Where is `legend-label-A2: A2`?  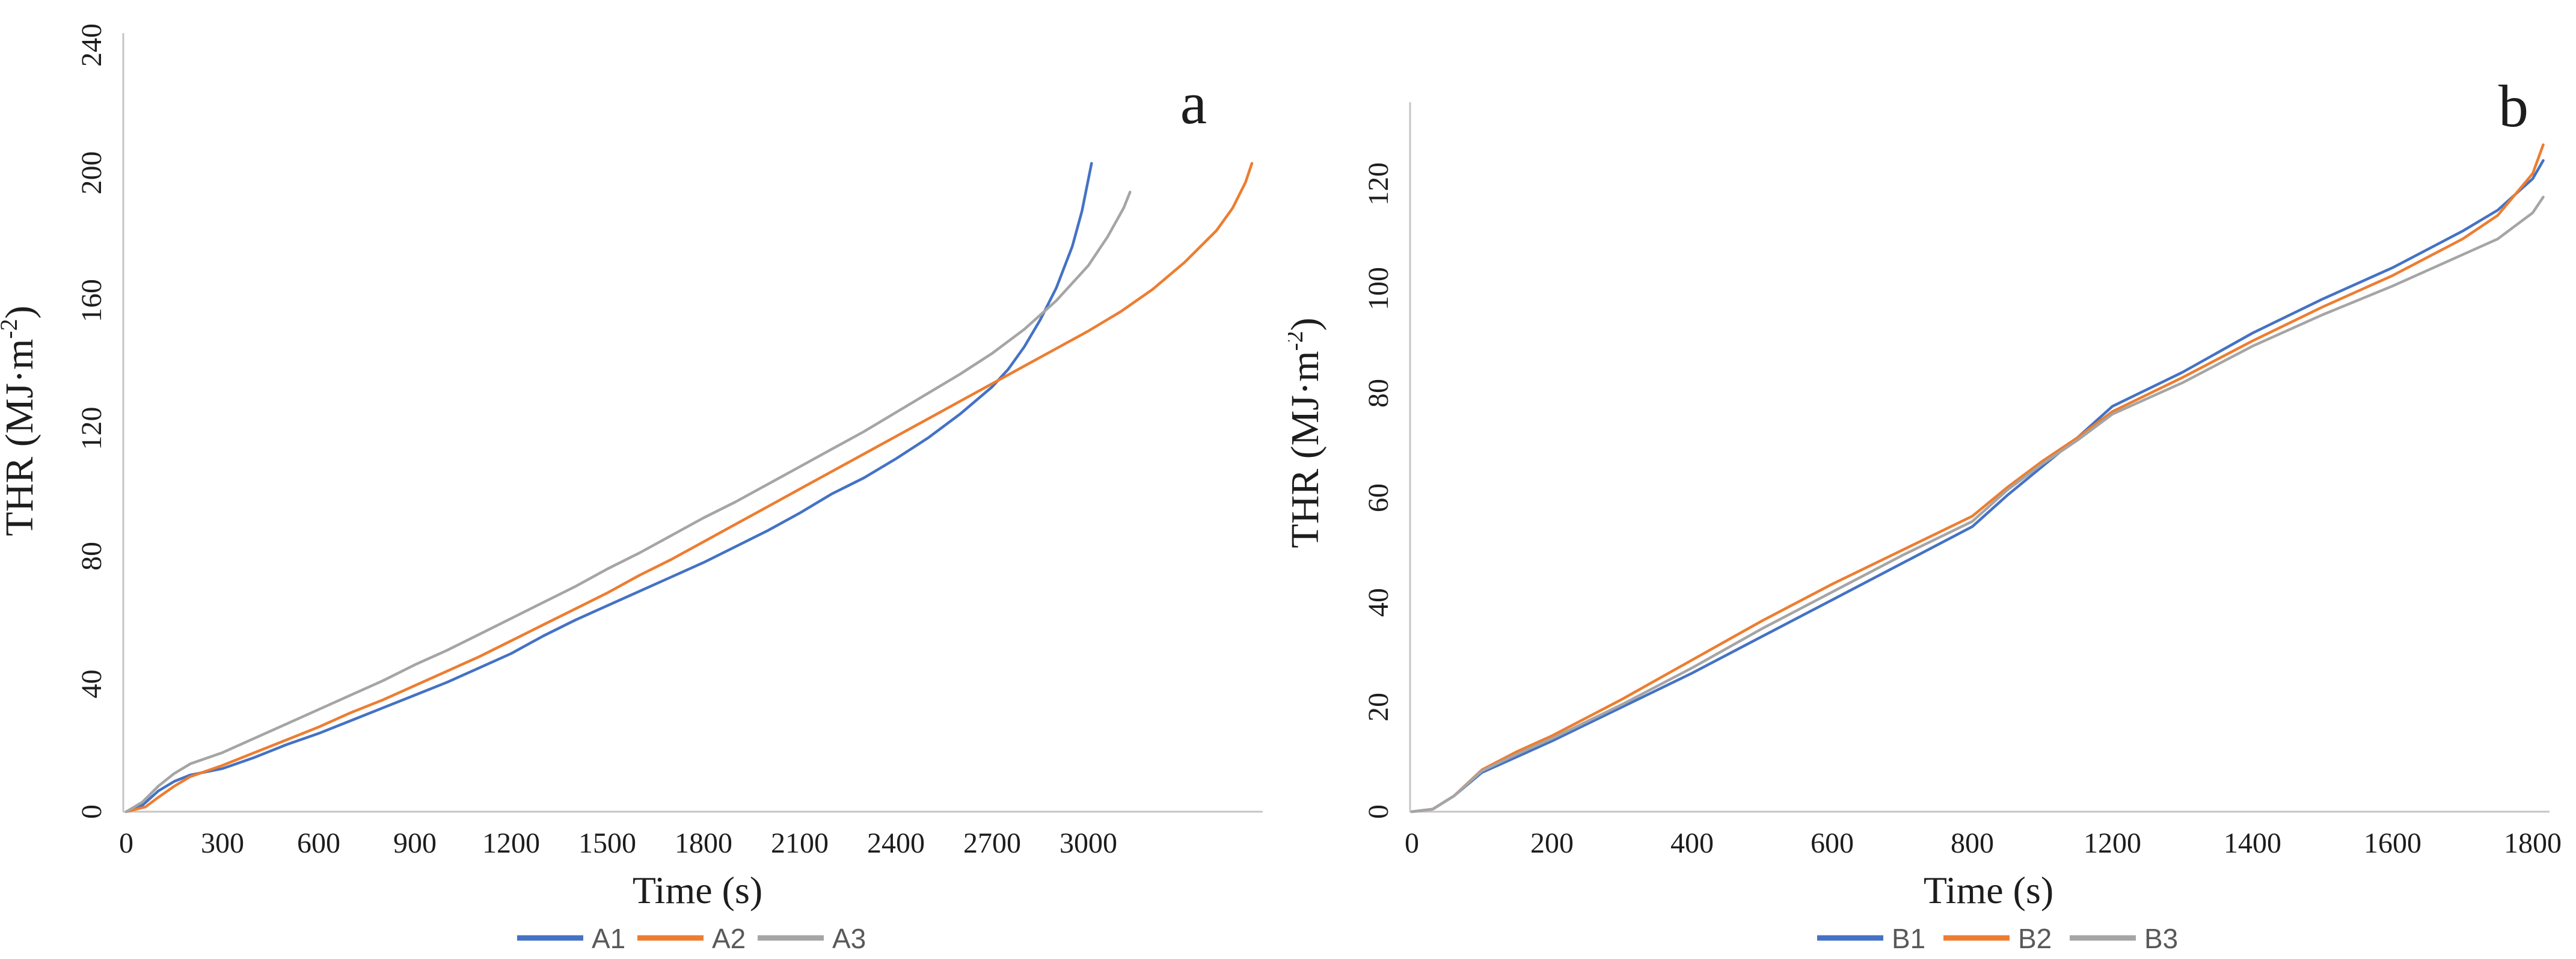 legend-label-A2: A2 is located at coordinates (729, 939).